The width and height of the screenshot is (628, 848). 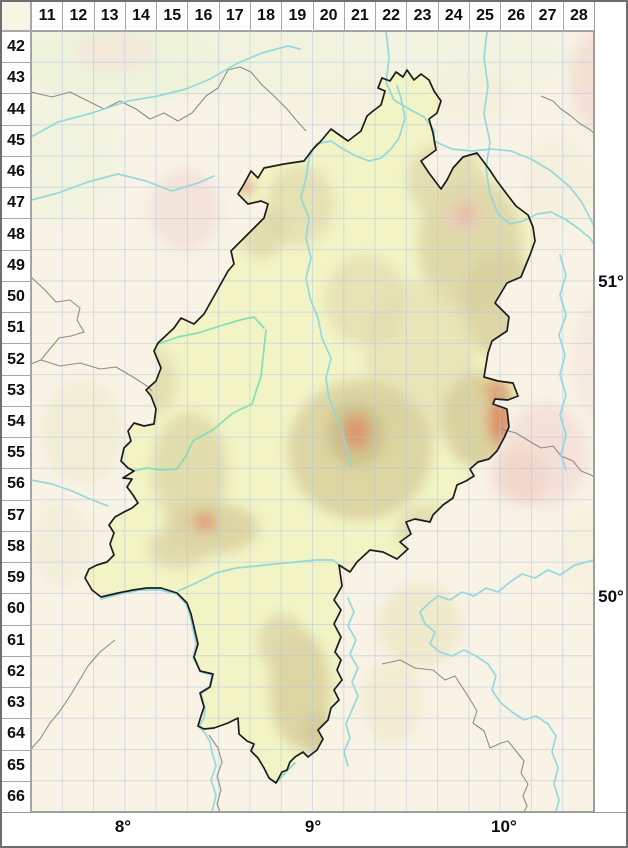 I want to click on row-header-43: 43, so click(x=16, y=78).